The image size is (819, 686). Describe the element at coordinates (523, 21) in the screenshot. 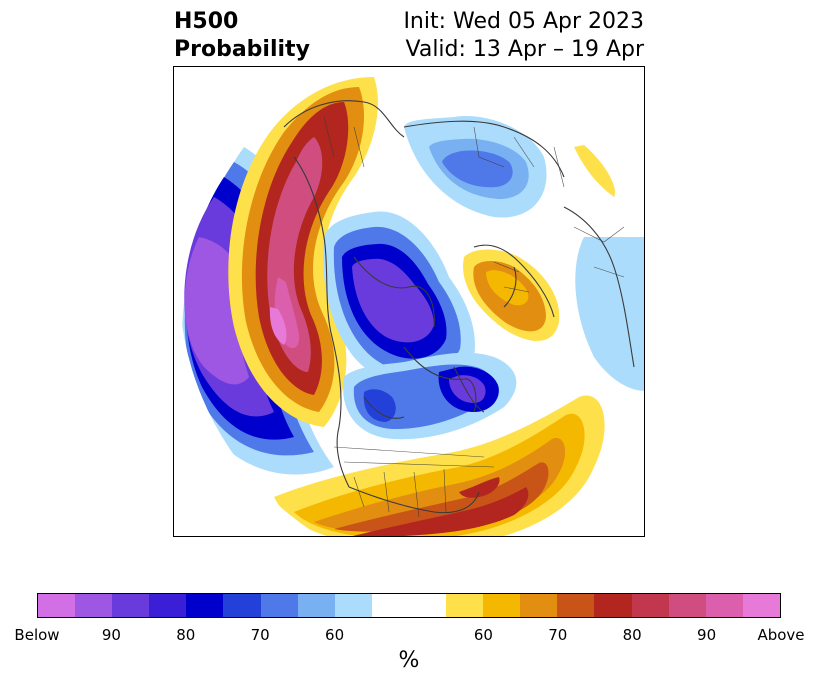

I see `init-date: Init: Wed 05 Apr 2023` at that location.